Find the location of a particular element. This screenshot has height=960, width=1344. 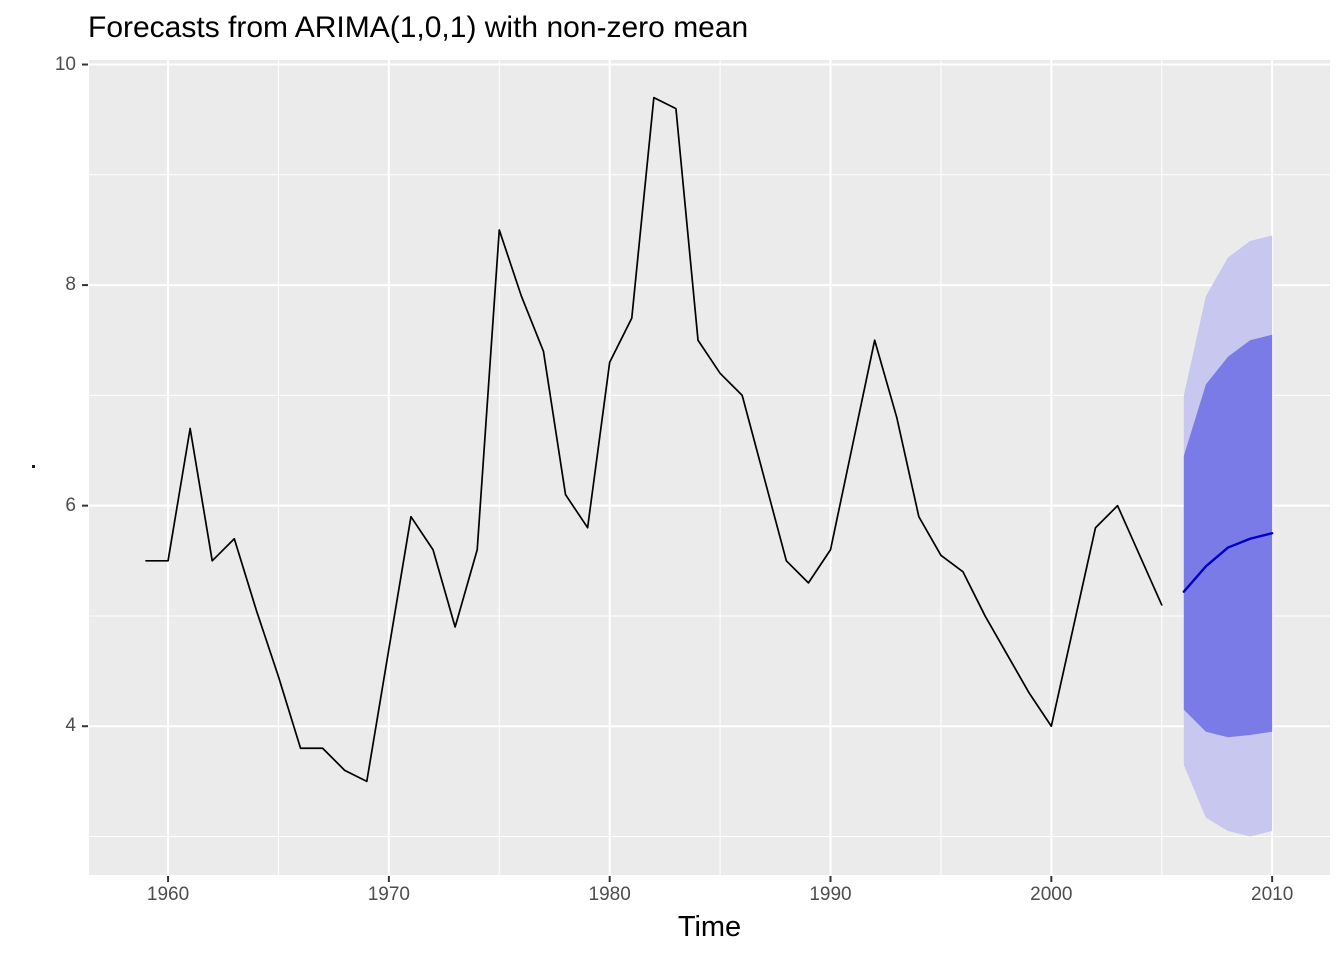

forecast-line is located at coordinates (1228, 562).